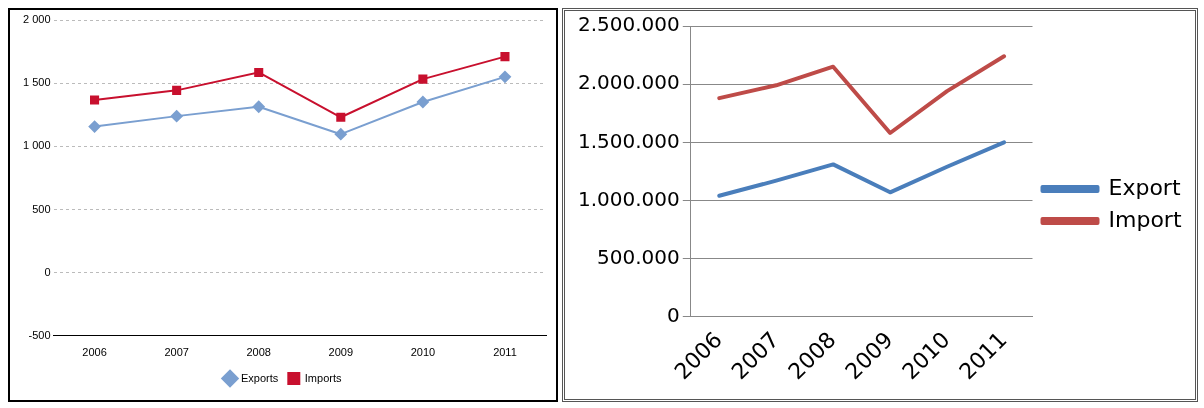 Image resolution: width=1204 pixels, height=408 pixels. Describe the element at coordinates (37, 19) in the screenshot. I see `y-tick-label: 2 000` at that location.